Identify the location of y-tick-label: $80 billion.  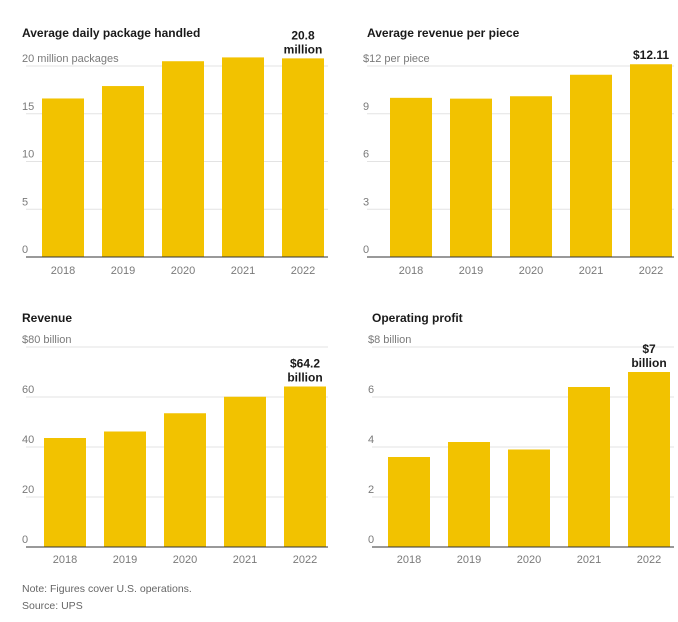
(47, 340).